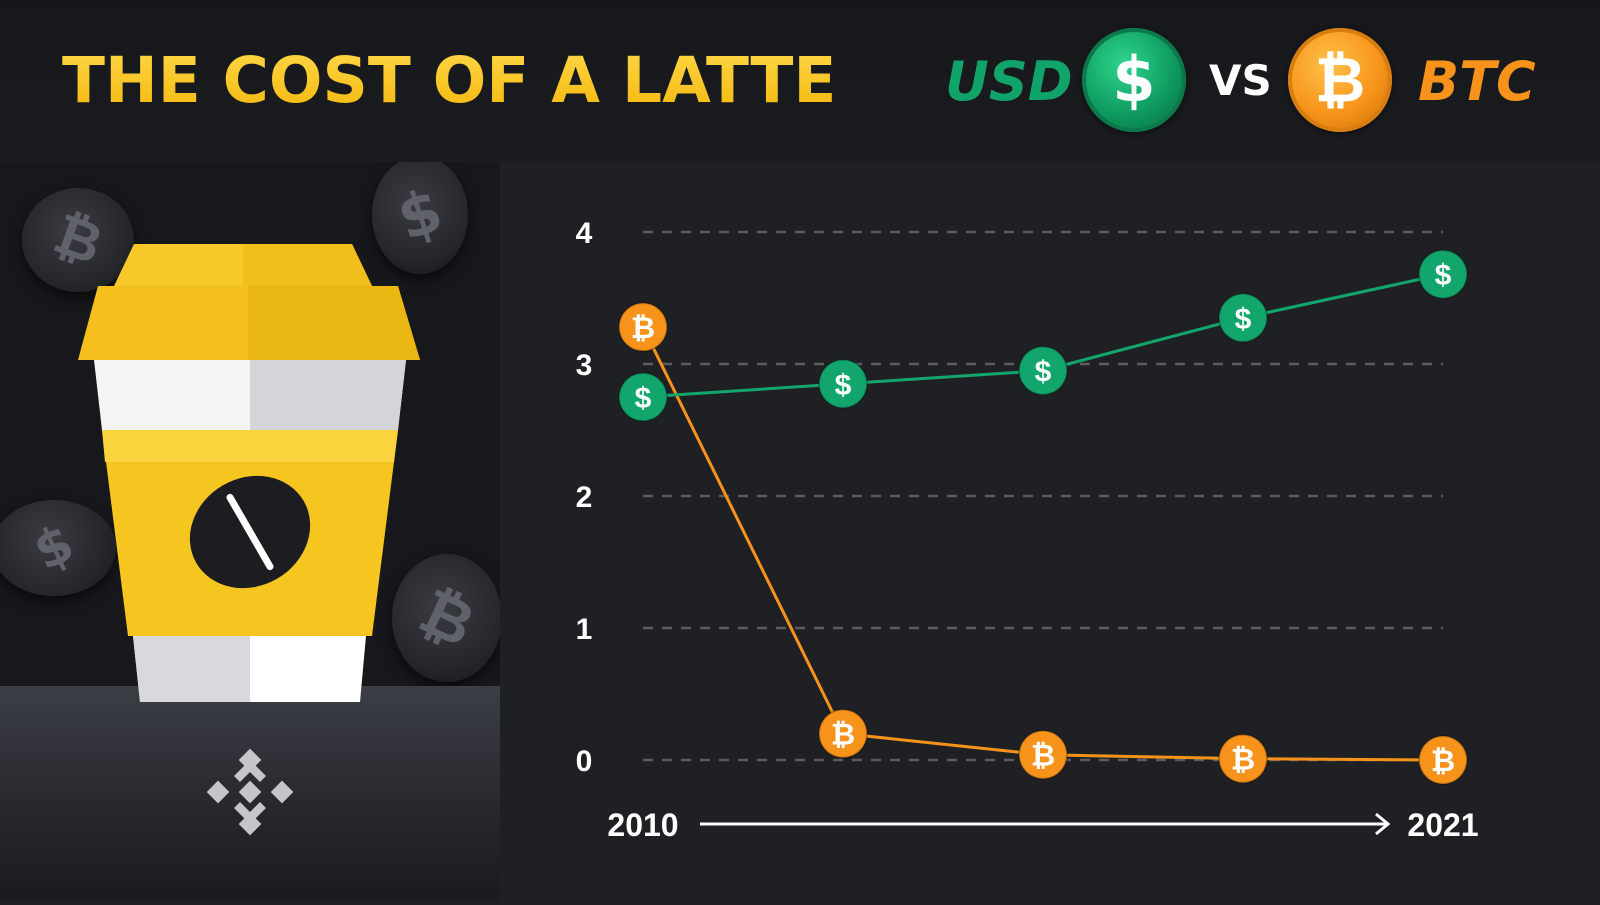 The image size is (1600, 905). I want to click on usd-label: USD, so click(1009, 81).